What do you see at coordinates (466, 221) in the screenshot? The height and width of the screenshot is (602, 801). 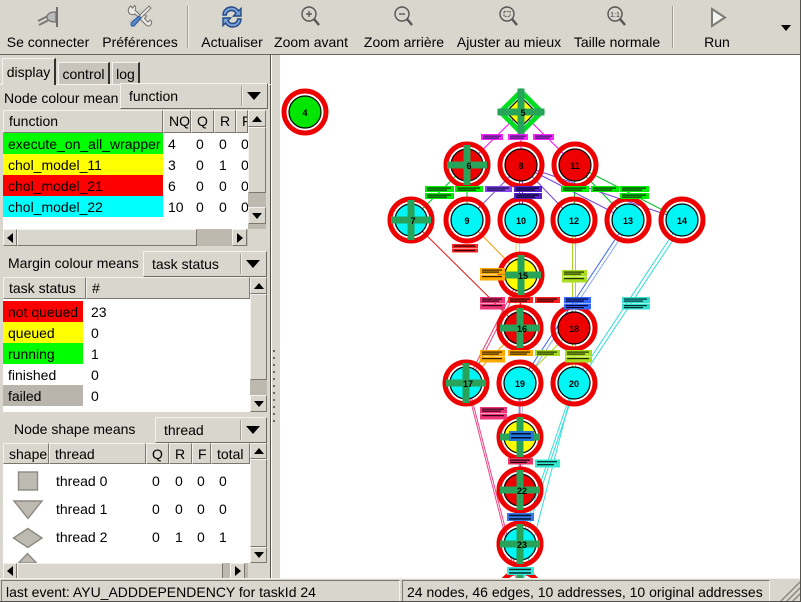 I see `svg-text: 9` at bounding box center [466, 221].